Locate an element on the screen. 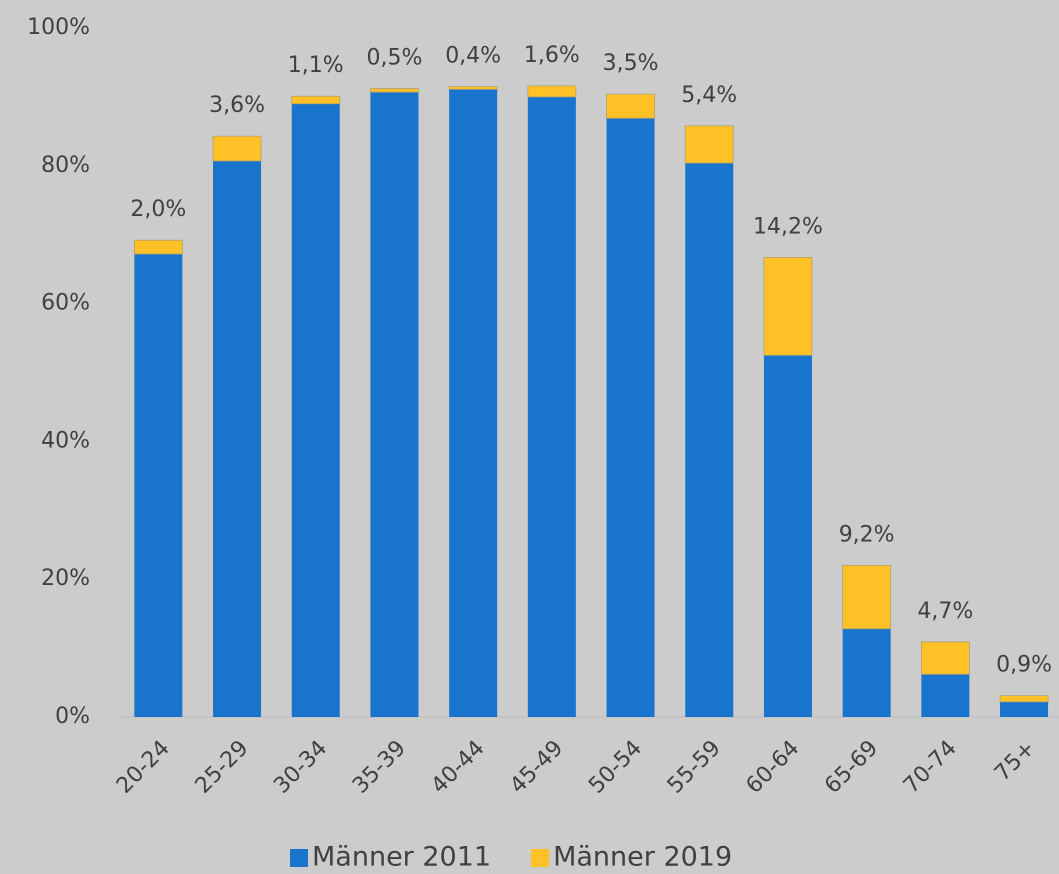 The width and height of the screenshot is (1059, 874). x-tick-label: 55-59 is located at coordinates (694, 767).